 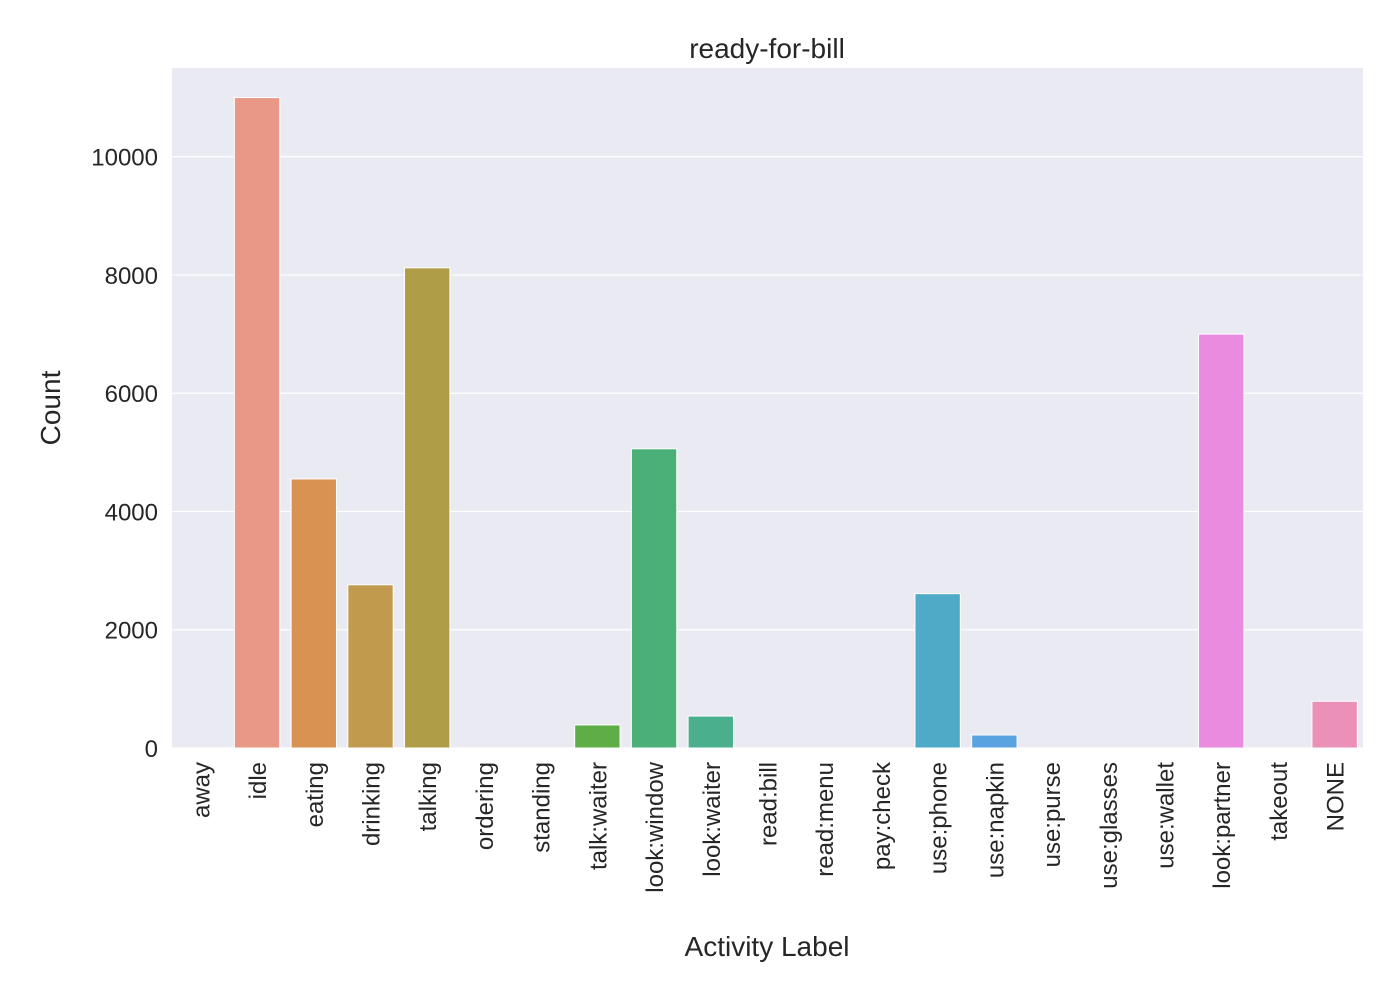 I want to click on bar-look-partner, so click(x=1221, y=541).